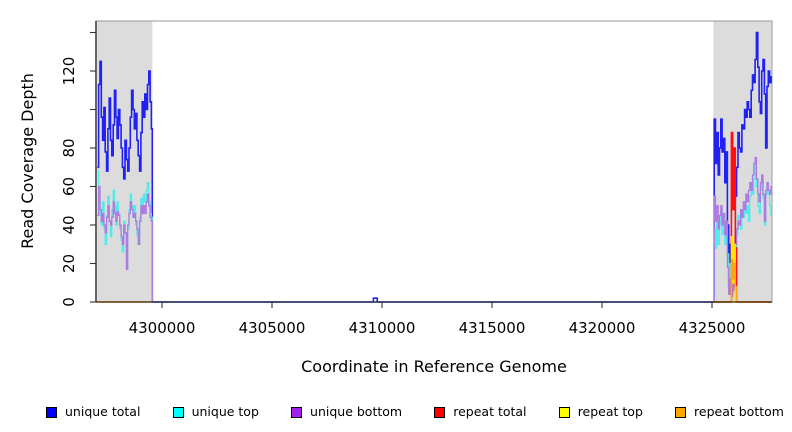 This screenshot has width=792, height=432. What do you see at coordinates (492, 328) in the screenshot?
I see `x-tick-label: 4315000` at bounding box center [492, 328].